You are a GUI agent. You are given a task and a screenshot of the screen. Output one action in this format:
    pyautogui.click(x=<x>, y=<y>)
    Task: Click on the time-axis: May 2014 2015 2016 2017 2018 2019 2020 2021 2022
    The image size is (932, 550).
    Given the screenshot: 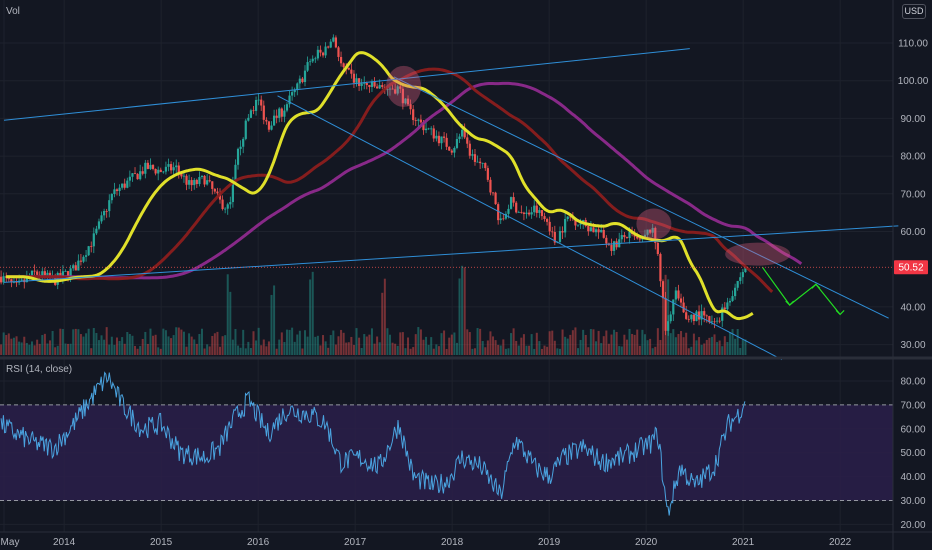 What is the action you would take?
    pyautogui.click(x=426, y=542)
    